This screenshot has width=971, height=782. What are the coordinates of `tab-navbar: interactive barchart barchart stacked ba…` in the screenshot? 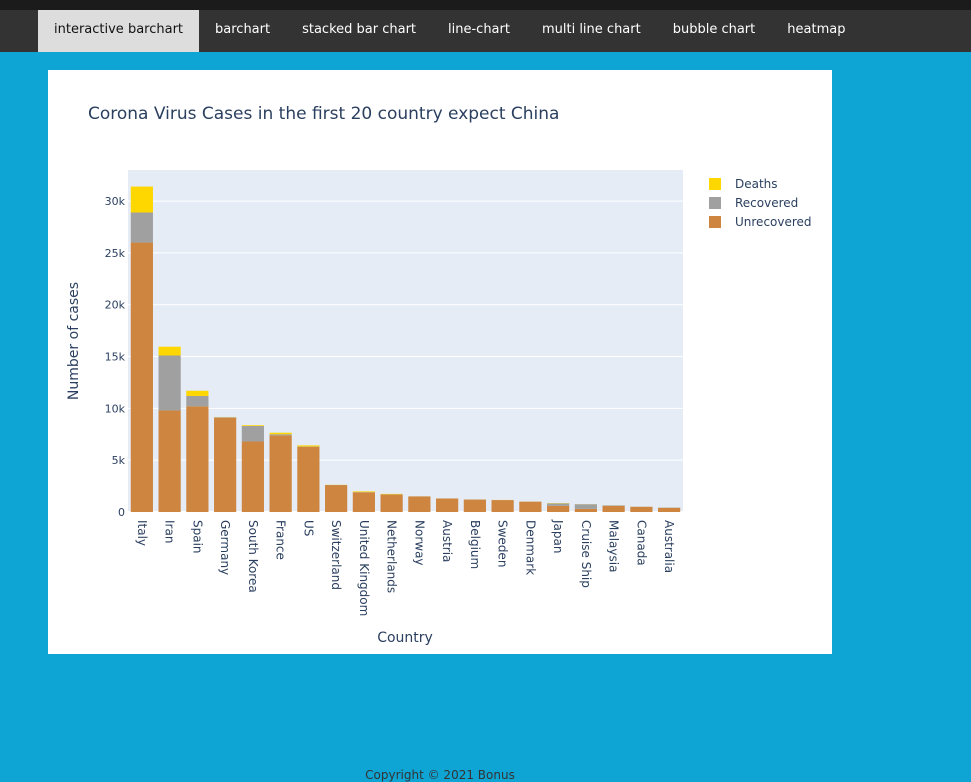 It's located at (485, 31).